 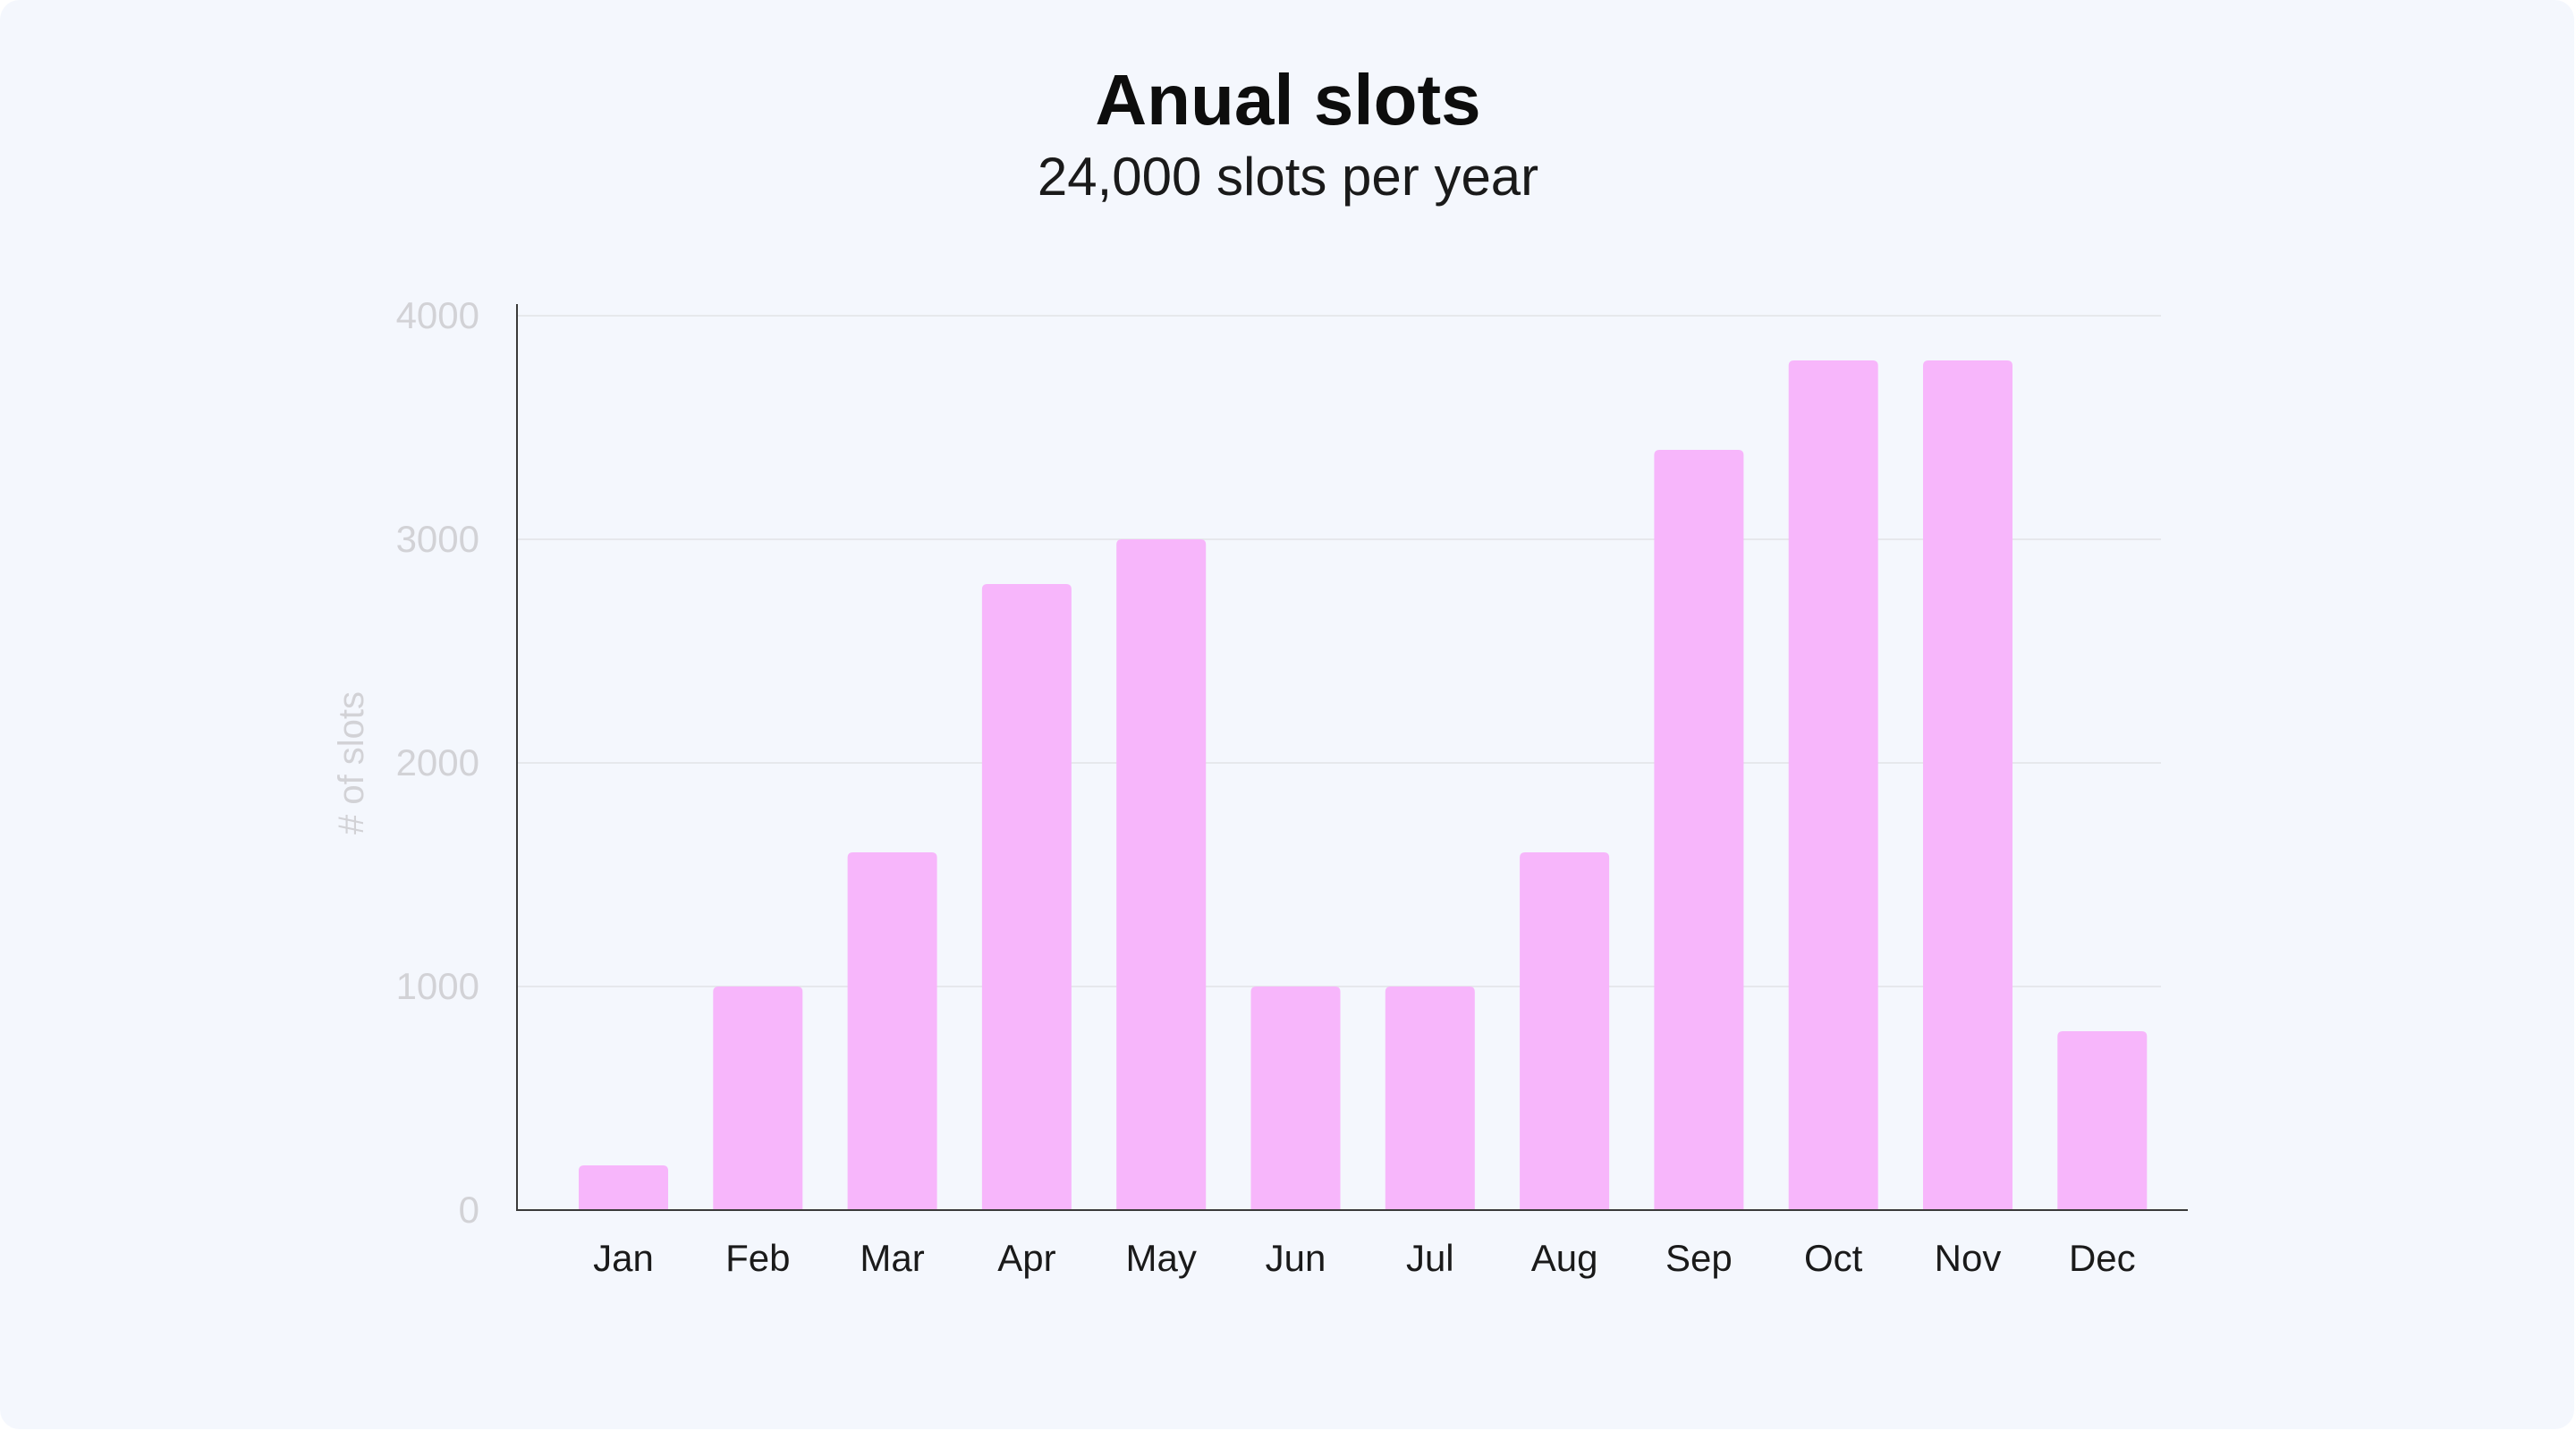 I want to click on x-tick-label: Dec, so click(x=2102, y=1258).